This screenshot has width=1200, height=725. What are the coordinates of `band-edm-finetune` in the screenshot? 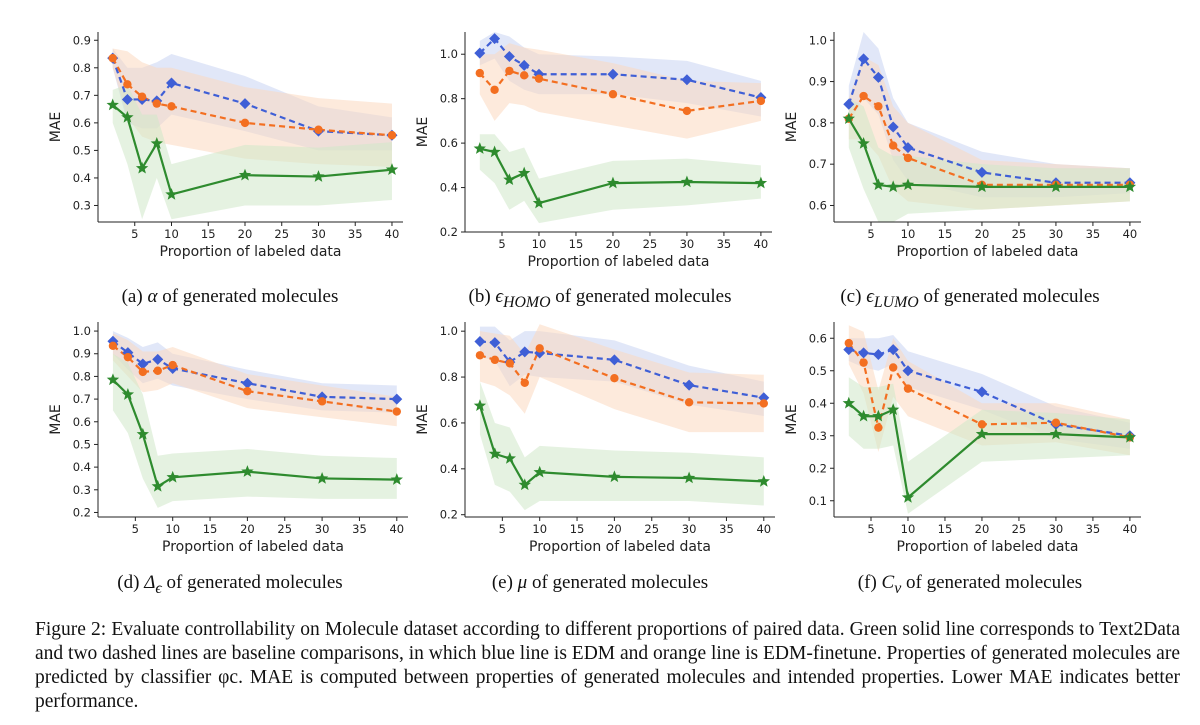 It's located at (620, 91).